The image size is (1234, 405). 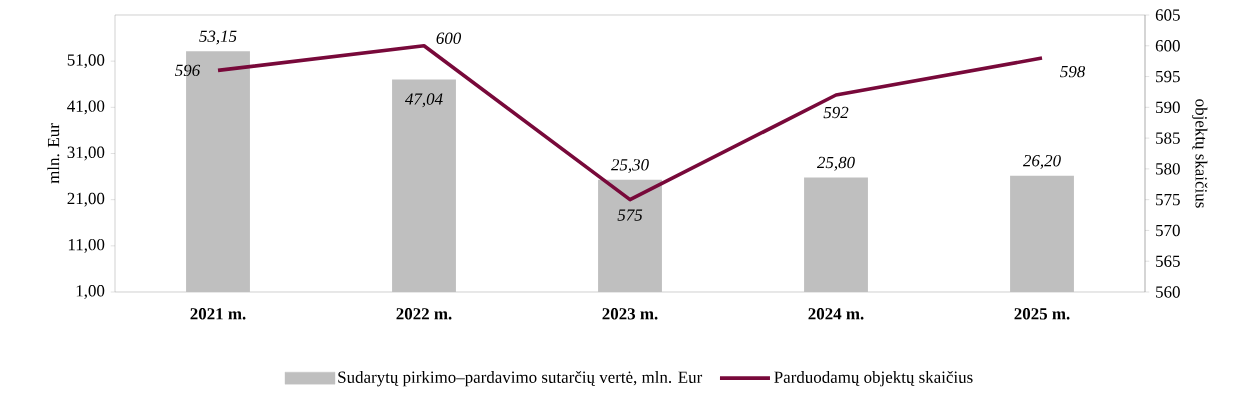 I want to click on y2-tick-label: 580, so click(x=1168, y=169).